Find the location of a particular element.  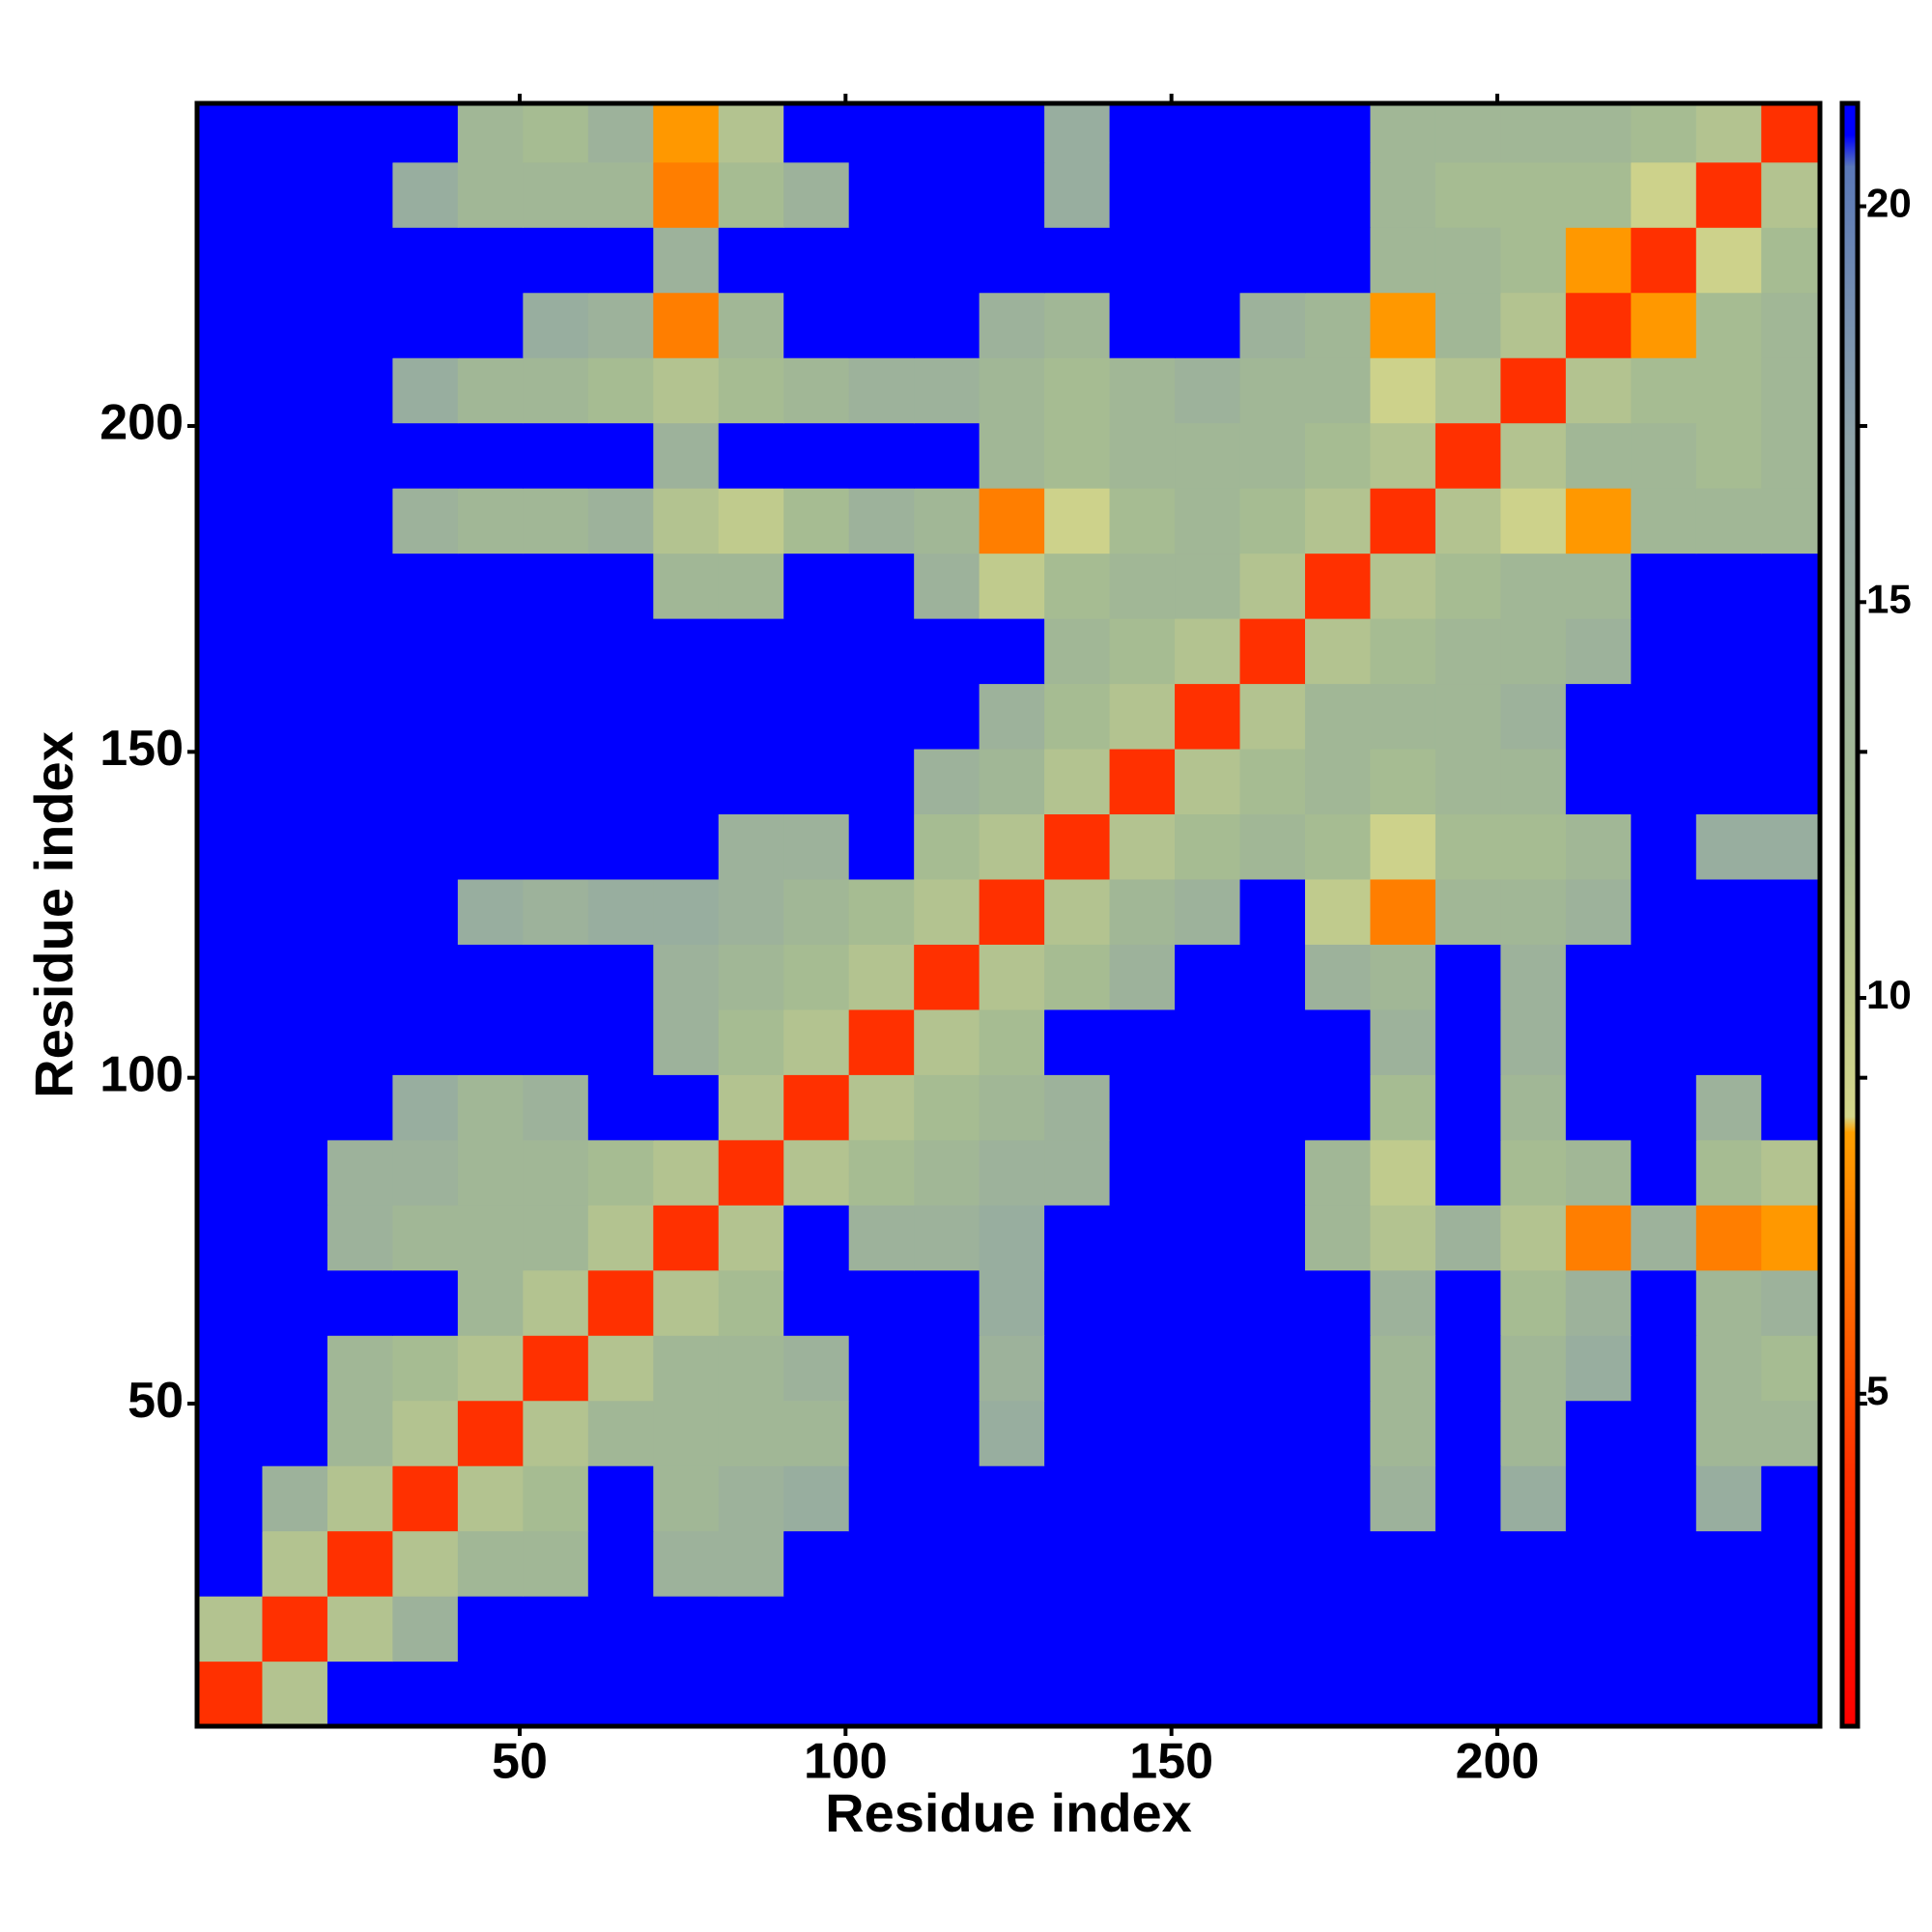

colorbar-tick-label: 20 is located at coordinates (1889, 203).